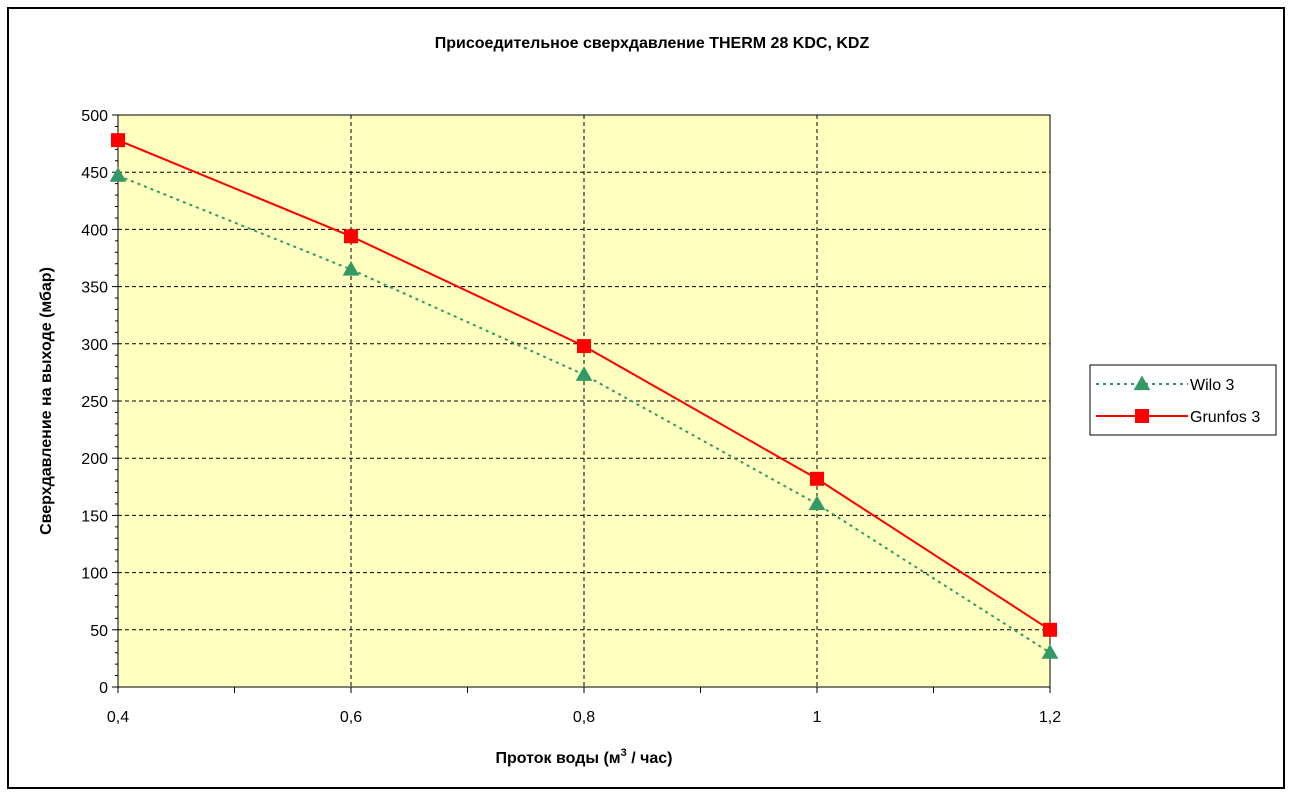  Describe the element at coordinates (99, 631) in the screenshot. I see `y-tick-label-1: 50` at that location.